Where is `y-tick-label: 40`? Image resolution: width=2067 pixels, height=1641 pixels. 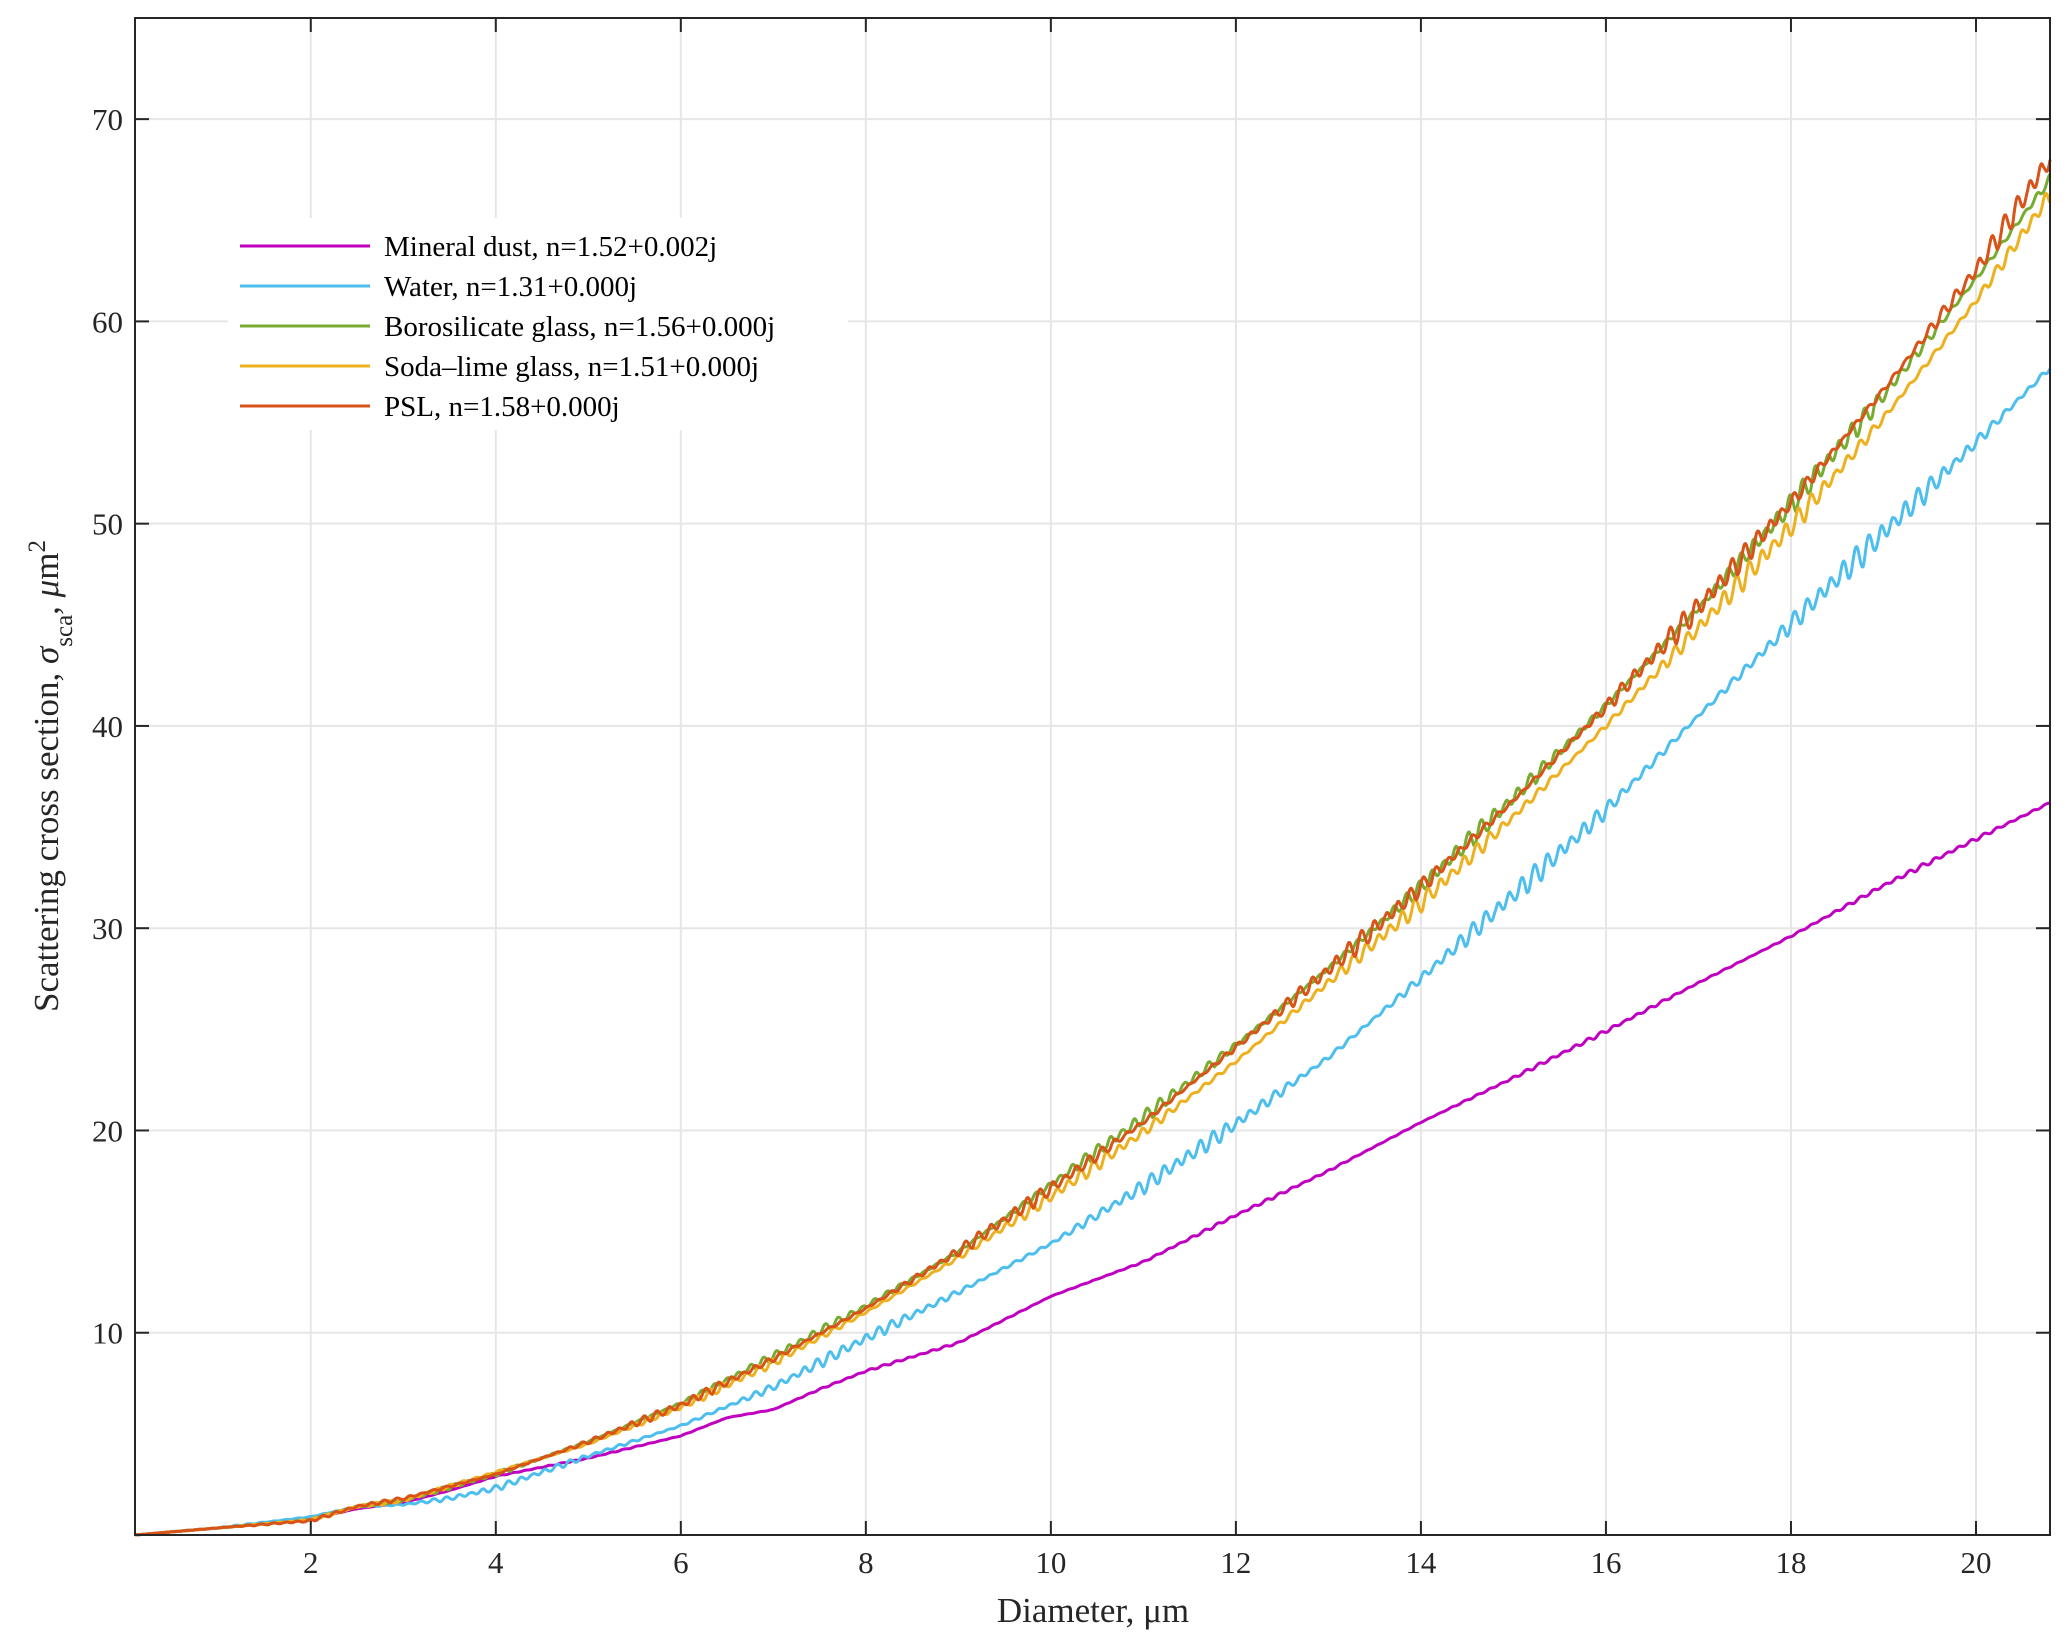 y-tick-label: 40 is located at coordinates (107, 726).